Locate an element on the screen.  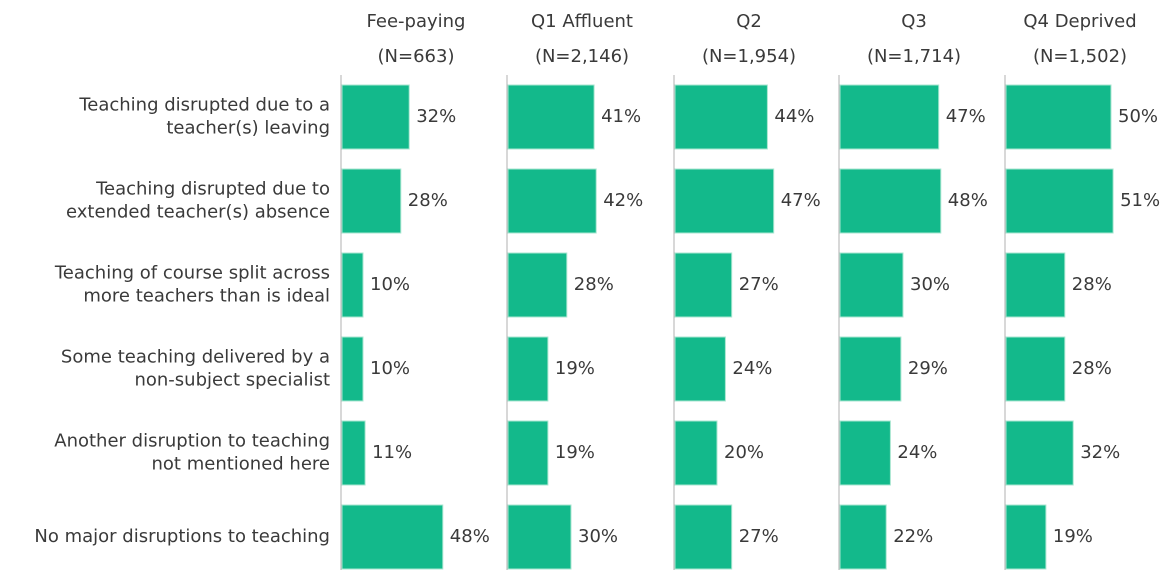
panel-subtitle: (N=663) is located at coordinates (416, 56).